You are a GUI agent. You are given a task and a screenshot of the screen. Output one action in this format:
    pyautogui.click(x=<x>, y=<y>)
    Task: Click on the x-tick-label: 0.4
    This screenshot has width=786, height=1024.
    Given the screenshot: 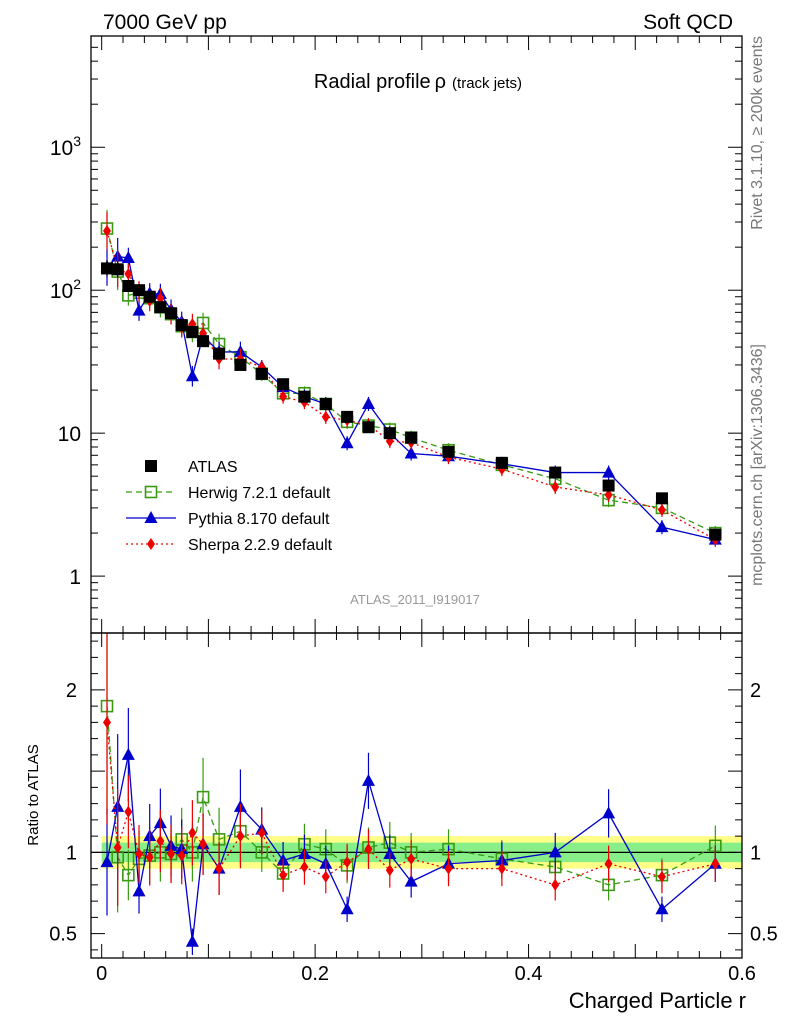 What is the action you would take?
    pyautogui.click(x=529, y=974)
    